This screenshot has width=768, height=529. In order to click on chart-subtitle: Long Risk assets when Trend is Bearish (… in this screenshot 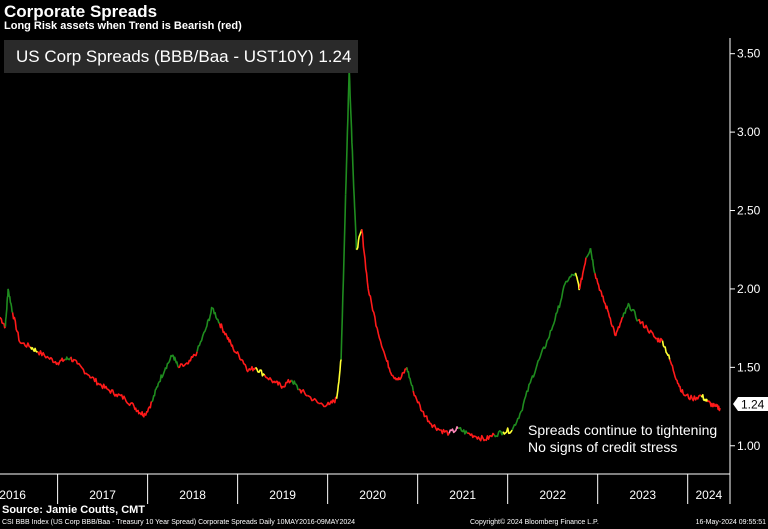, I will do `click(123, 26)`.